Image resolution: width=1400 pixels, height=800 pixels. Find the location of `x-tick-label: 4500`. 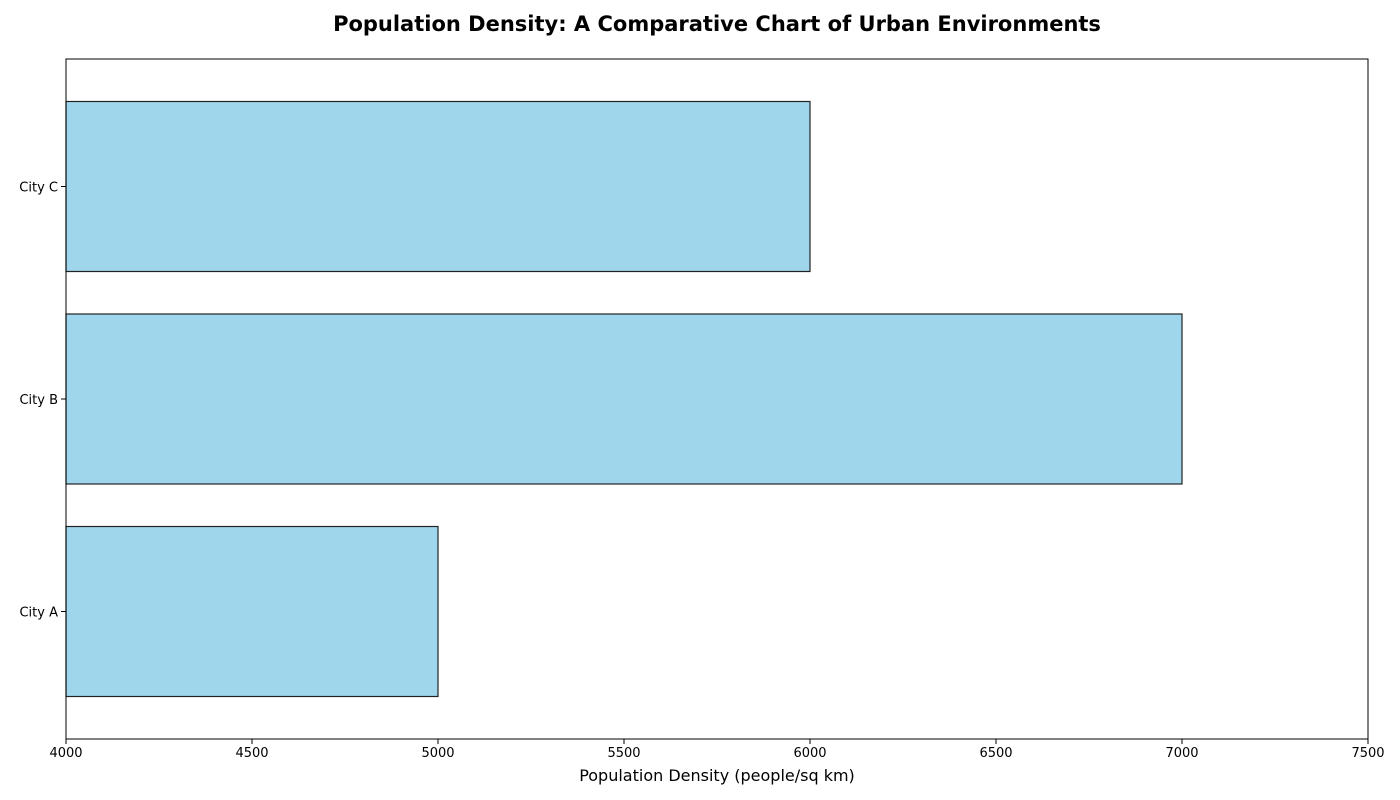

x-tick-label: 4500 is located at coordinates (251, 753).